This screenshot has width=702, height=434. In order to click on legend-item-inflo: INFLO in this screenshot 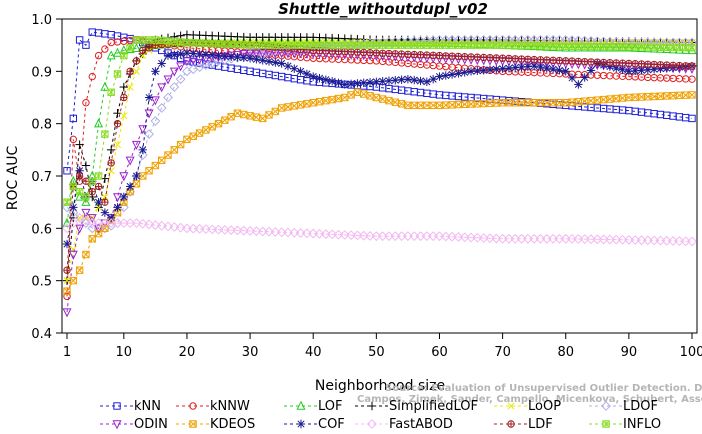, I will do `click(625, 424)`.